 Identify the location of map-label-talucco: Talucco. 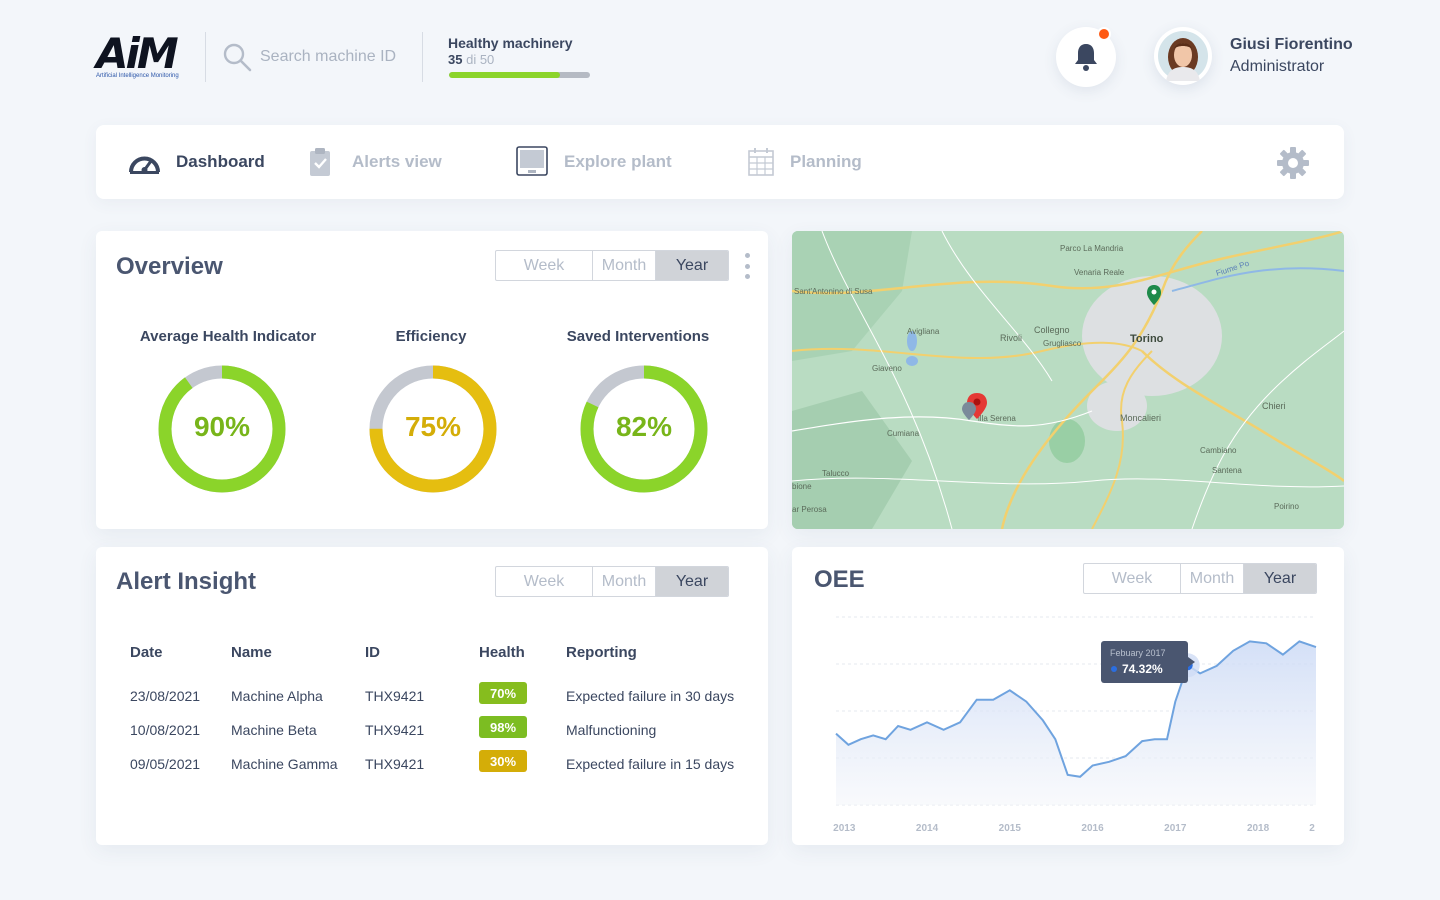
(836, 473).